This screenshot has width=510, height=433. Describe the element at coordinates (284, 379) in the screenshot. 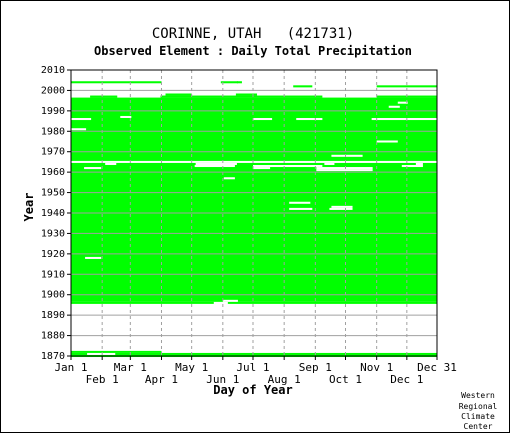

I see `x-tick-label: Aug 1` at that location.